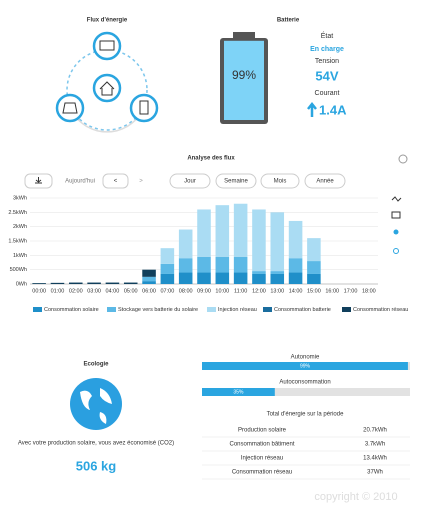 The width and height of the screenshot is (421, 515). What do you see at coordinates (277, 291) in the screenshot?
I see `x-tick-label: 13:00` at bounding box center [277, 291].